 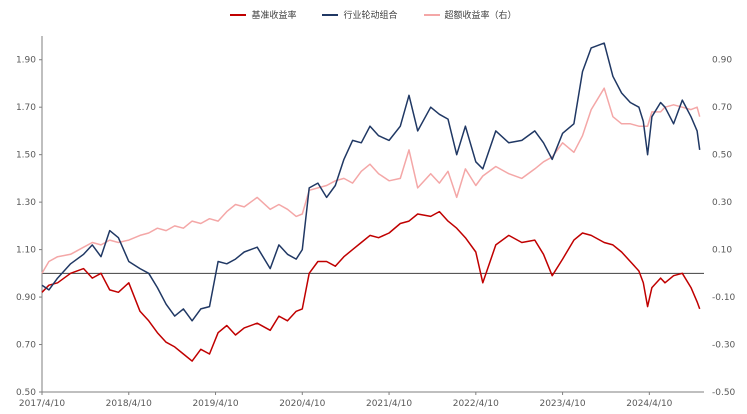 What do you see at coordinates (722, 203) in the screenshot?
I see `y-right-tick-label: 0.30` at bounding box center [722, 203].